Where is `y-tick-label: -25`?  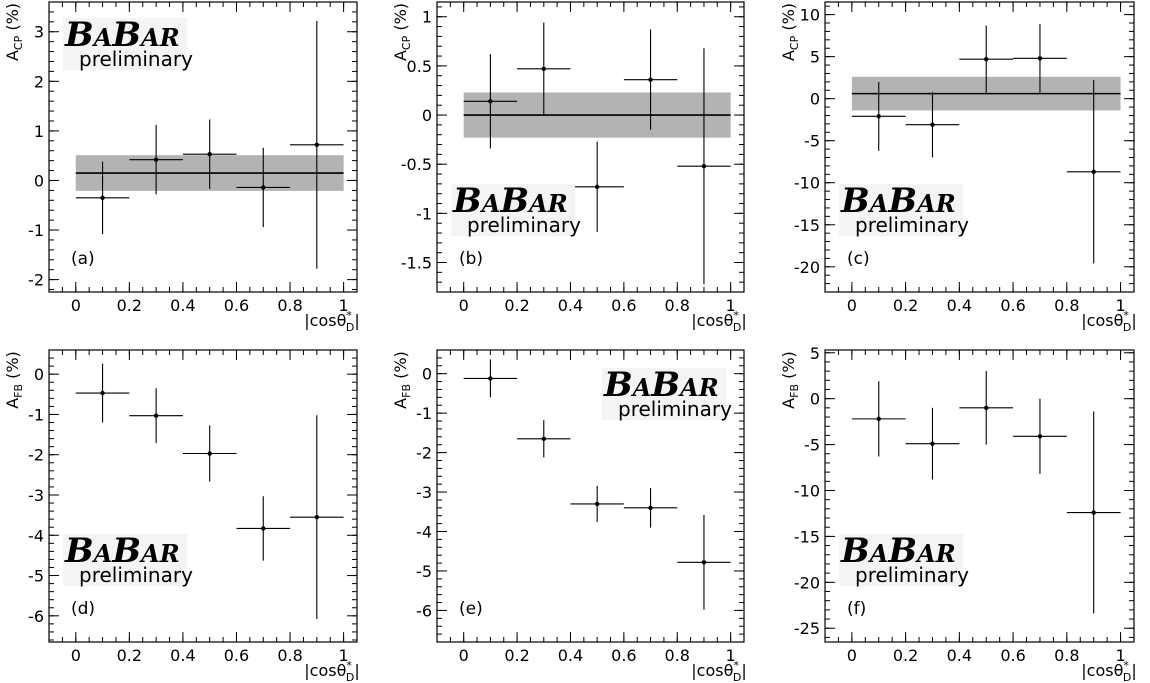 y-tick-label: -25 is located at coordinates (807, 628).